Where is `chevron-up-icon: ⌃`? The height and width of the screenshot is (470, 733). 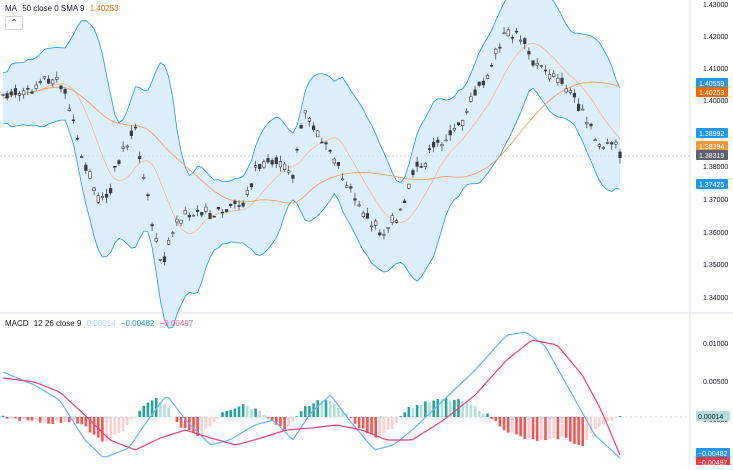 chevron-up-icon: ⌃ is located at coordinates (14, 23).